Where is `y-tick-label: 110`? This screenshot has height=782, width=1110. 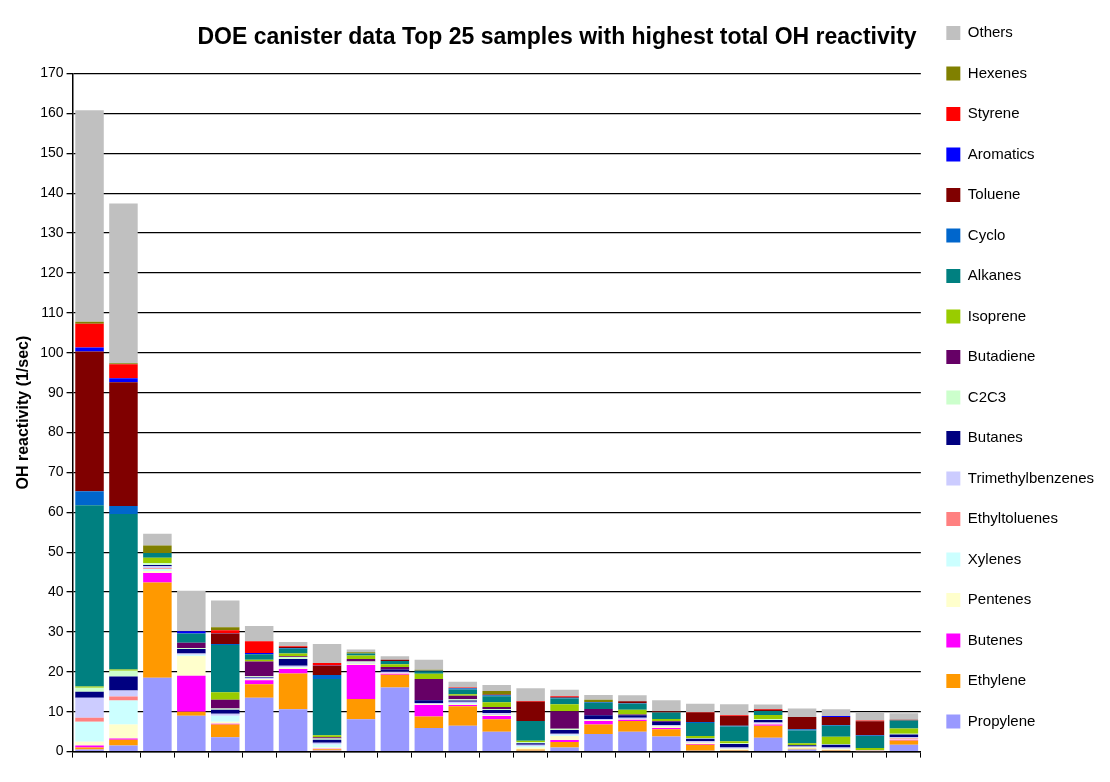
y-tick-label: 110 is located at coordinates (52, 311).